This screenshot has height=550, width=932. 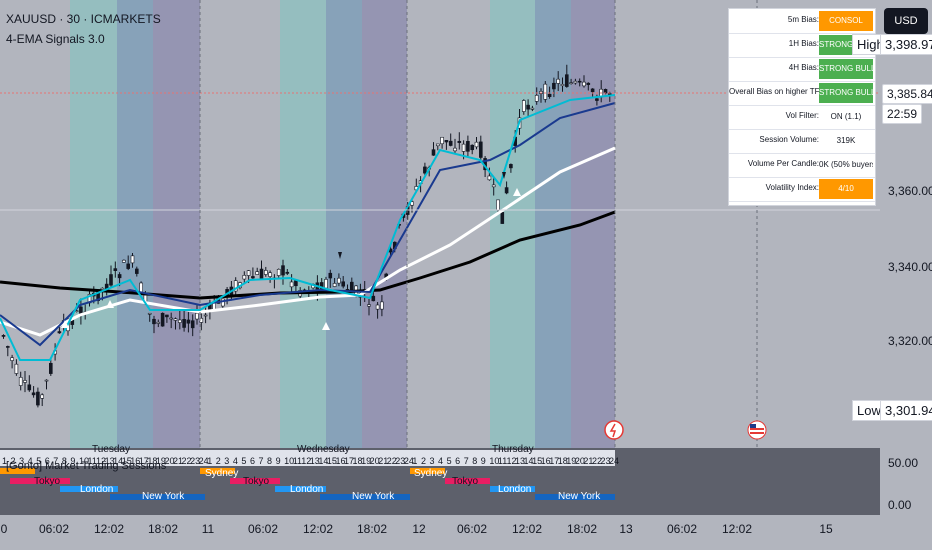 I want to click on time-label: 12:02, so click(x=527, y=529).